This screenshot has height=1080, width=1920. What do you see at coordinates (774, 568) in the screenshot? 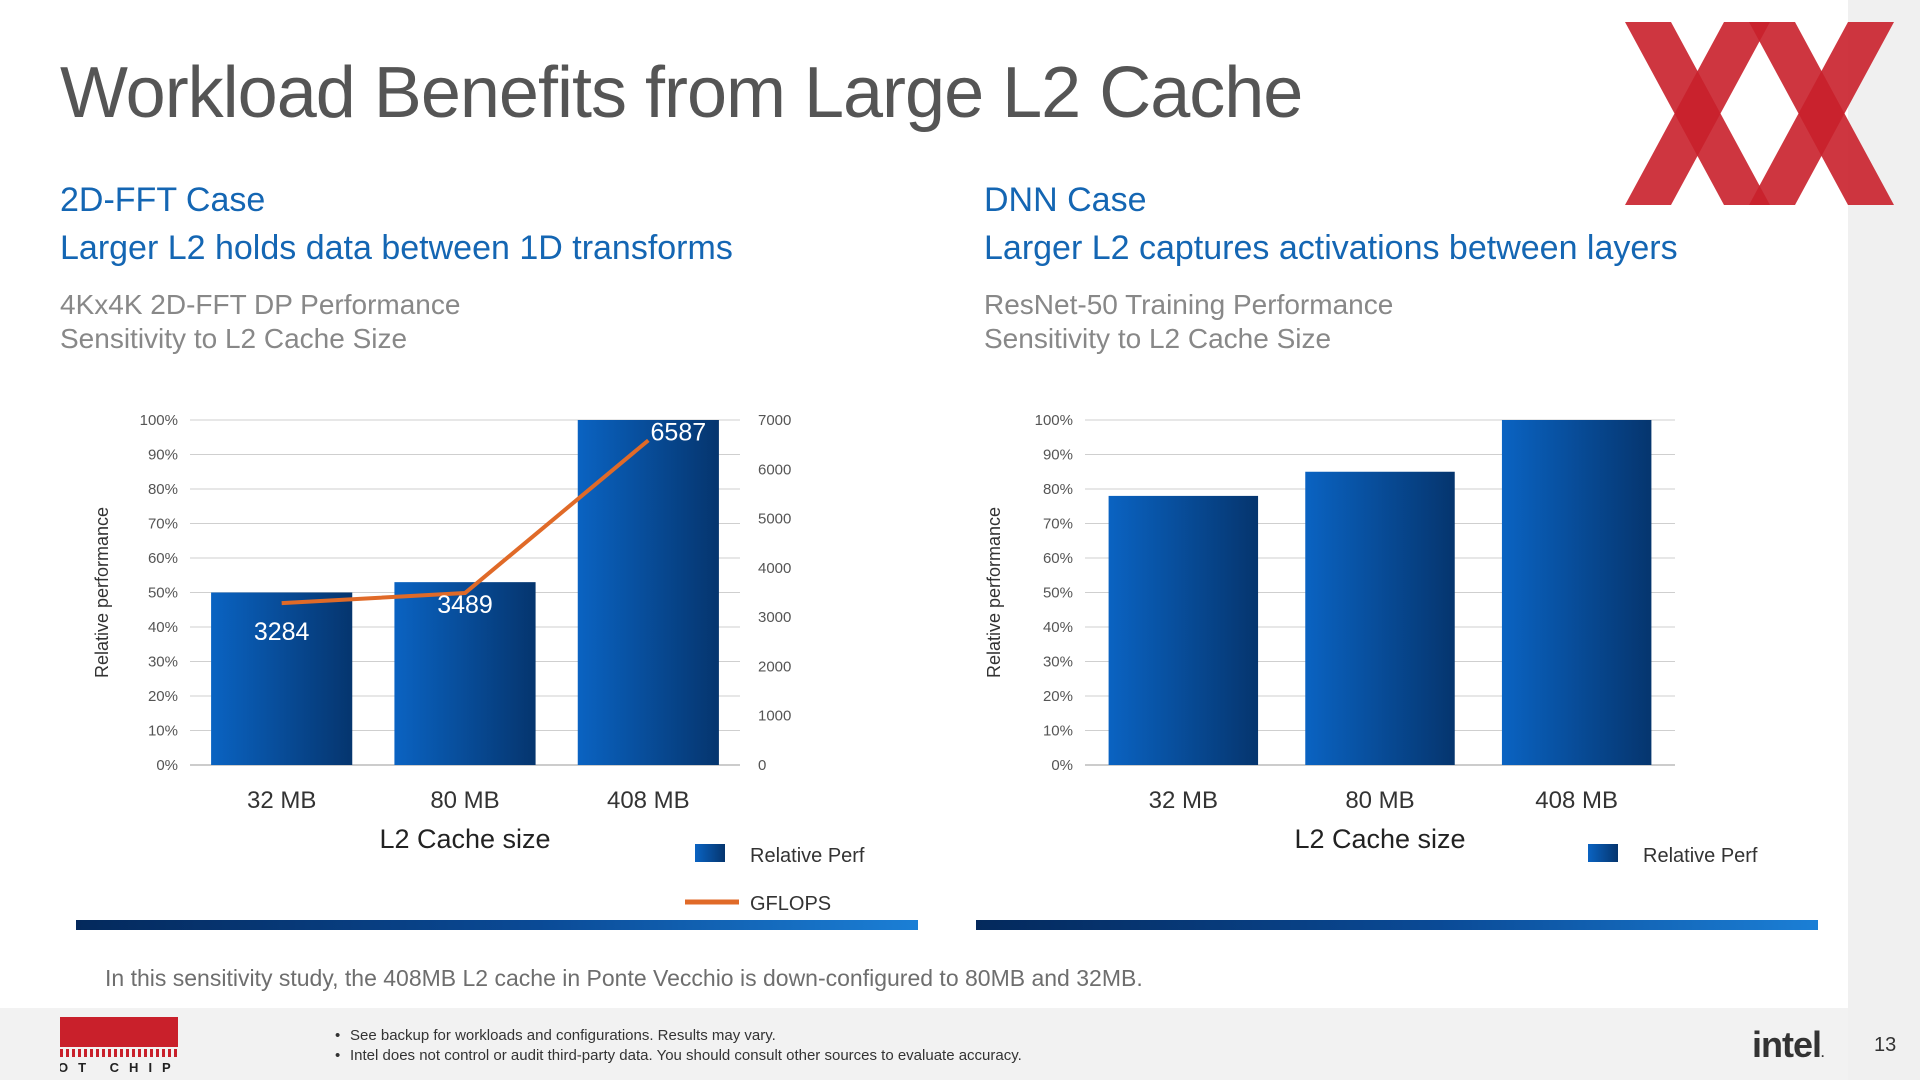
I see `y2-tick-label: 4000` at bounding box center [774, 568].